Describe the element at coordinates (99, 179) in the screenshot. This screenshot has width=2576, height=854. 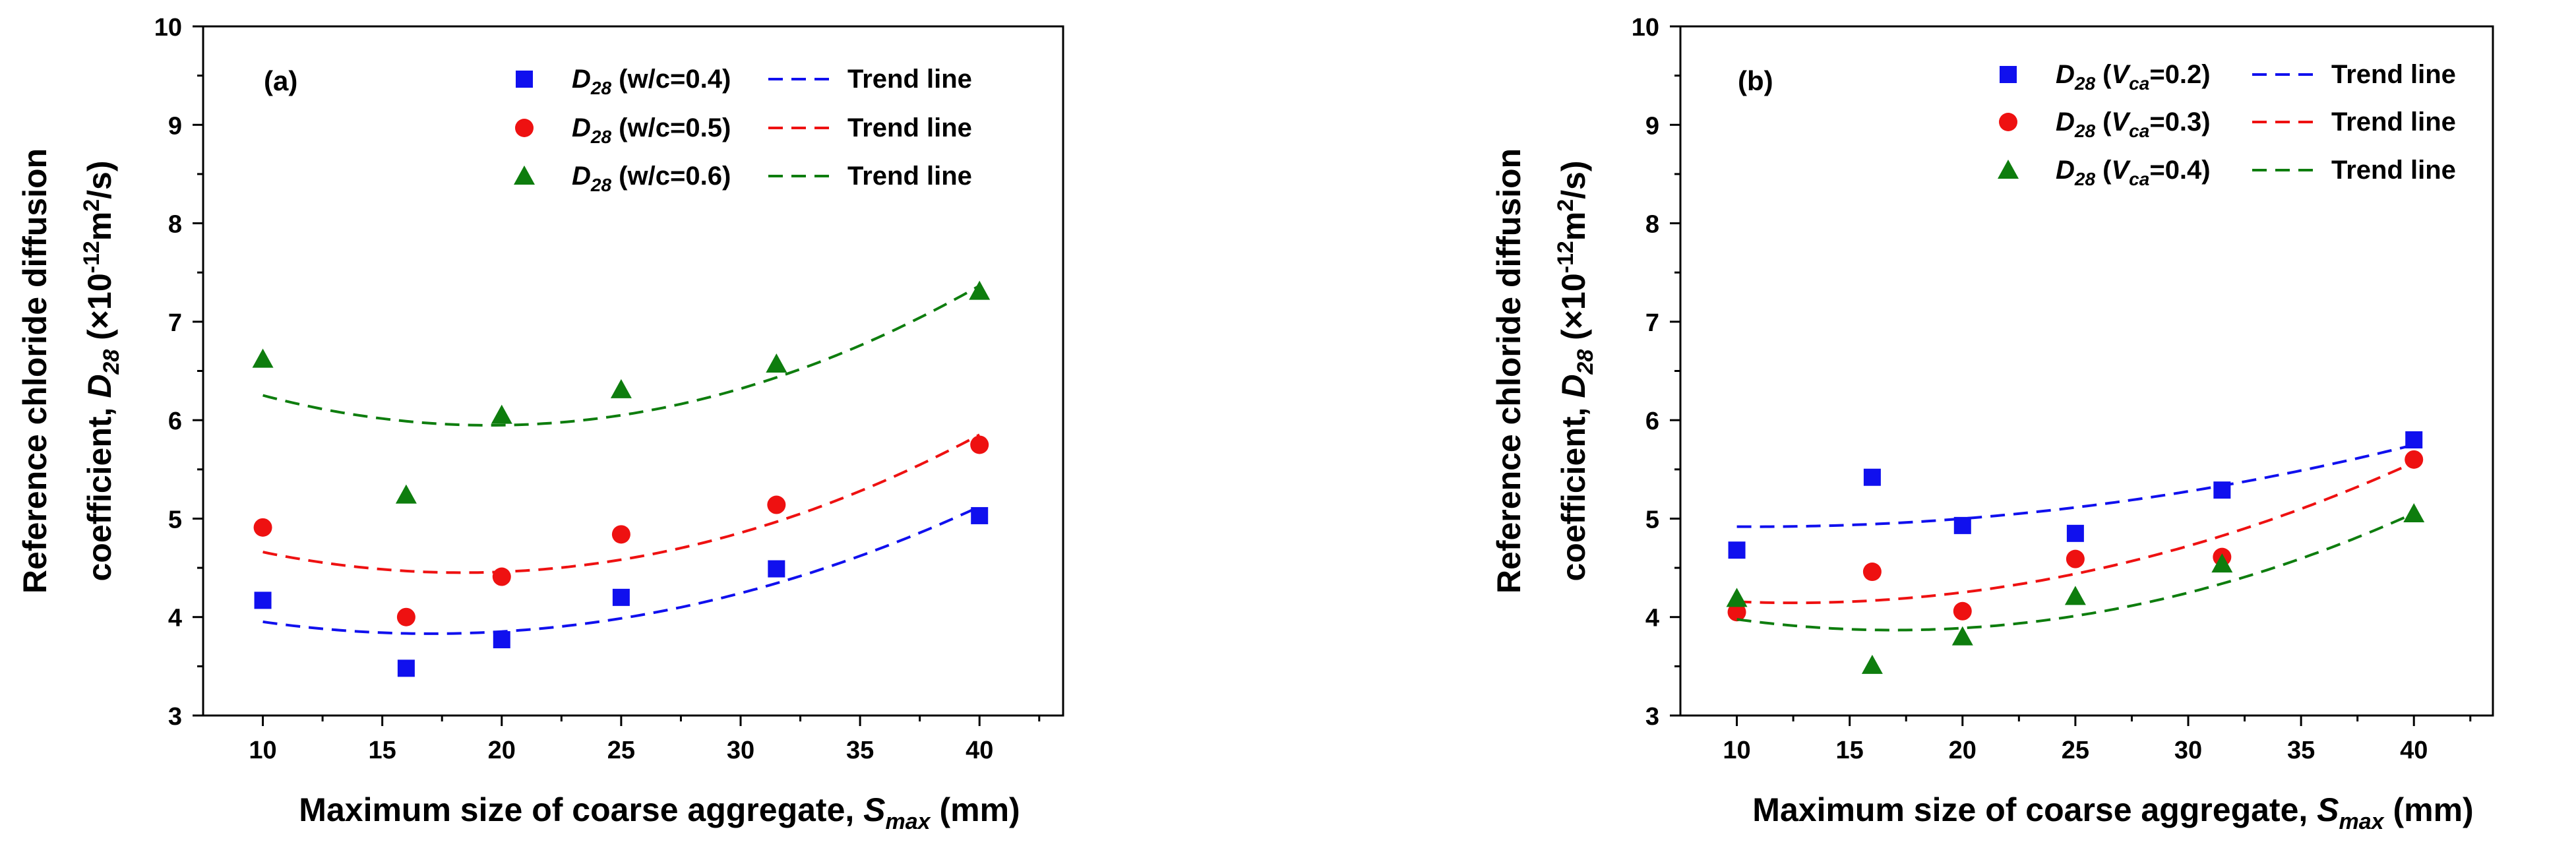
I see `y-axis-title-unit-close: /s)` at that location.